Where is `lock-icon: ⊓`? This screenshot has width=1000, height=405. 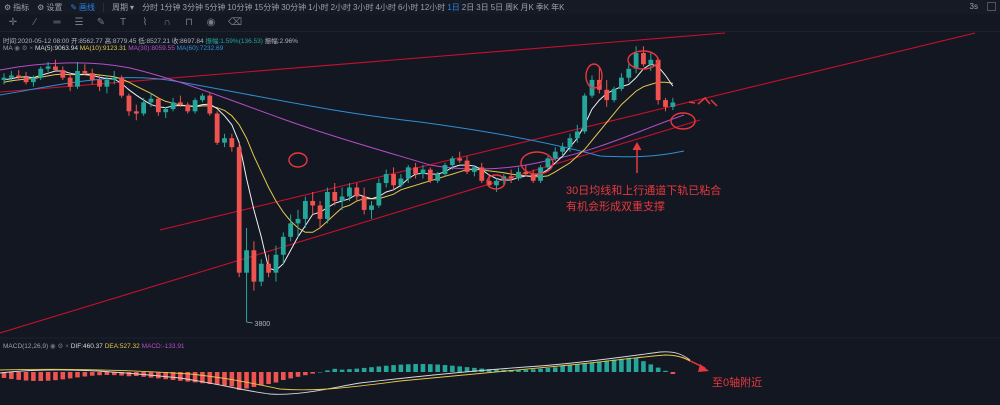
lock-icon: ⊓ is located at coordinates (189, 22).